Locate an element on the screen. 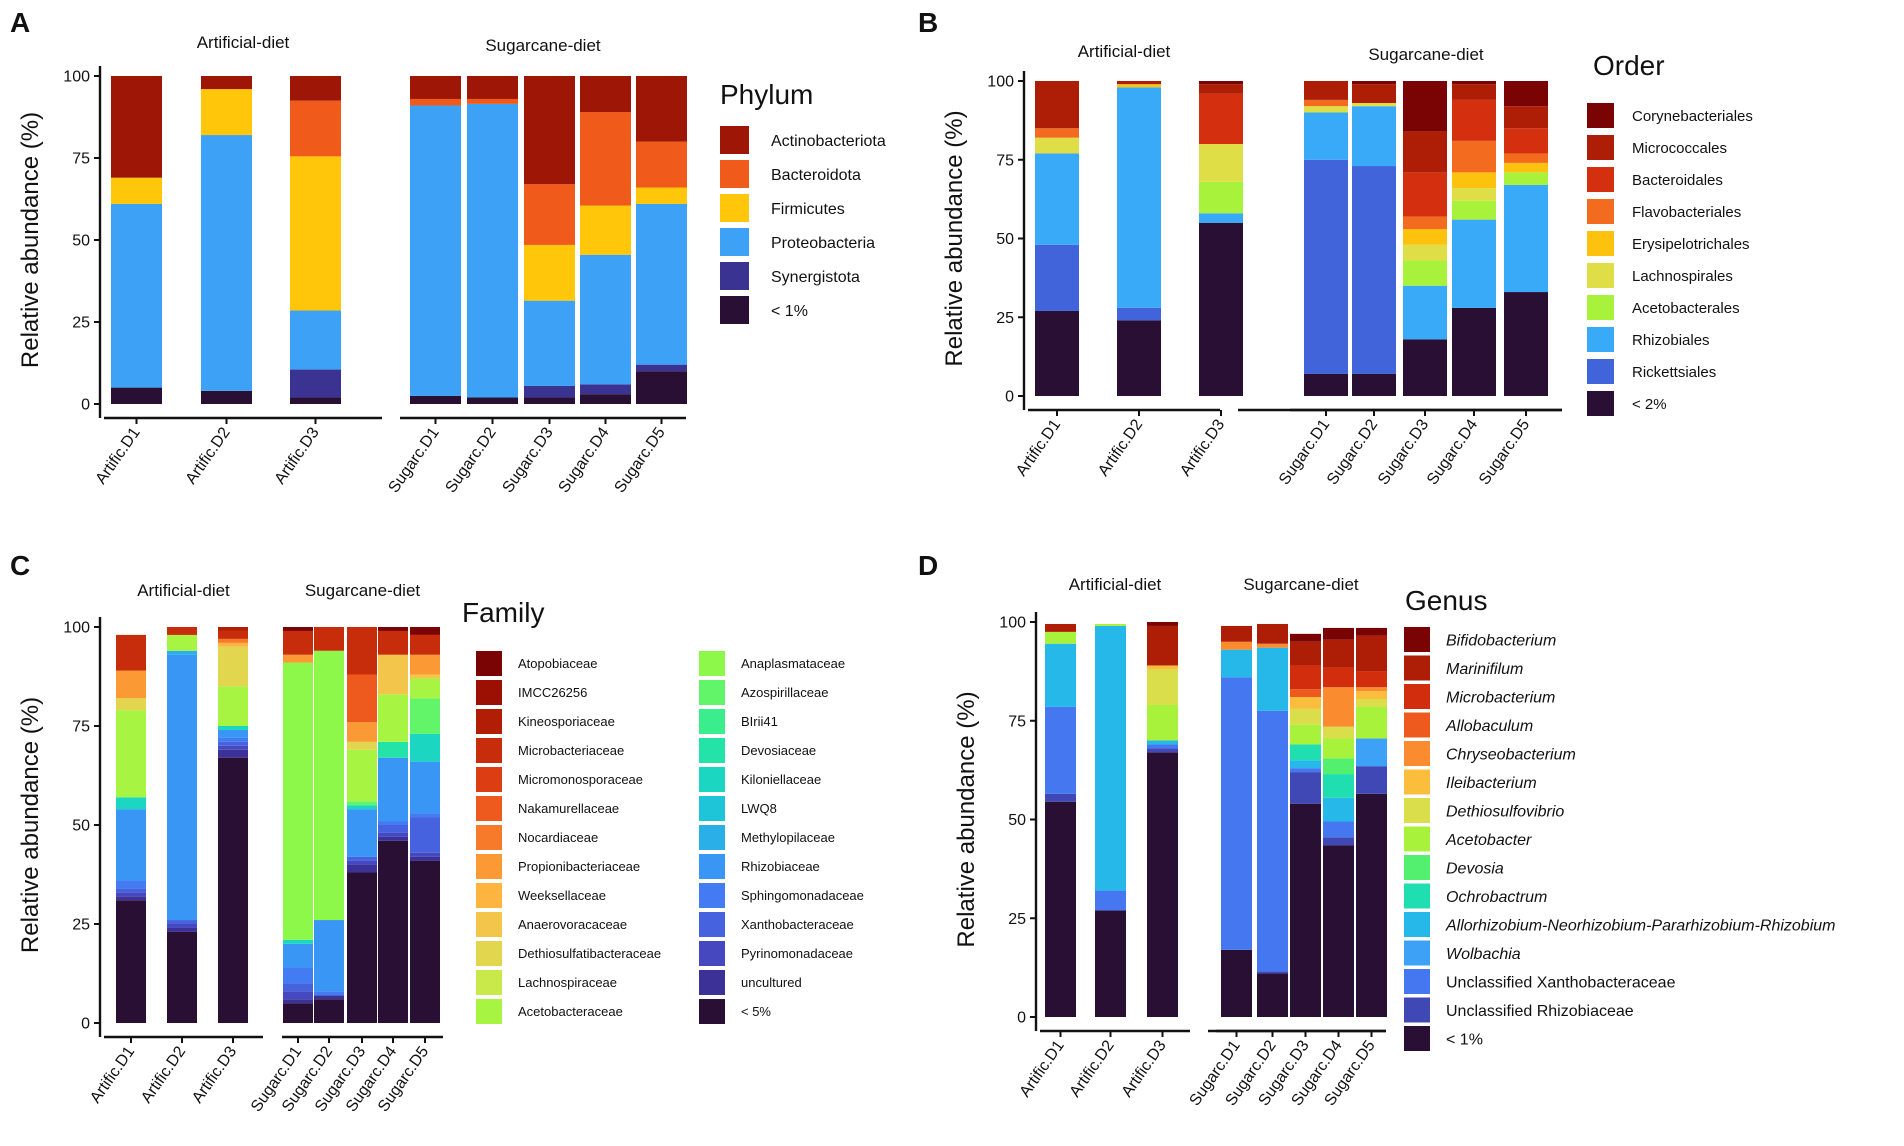 The height and width of the screenshot is (1146, 1904). legend-label: Bacteroidales is located at coordinates (1677, 180).